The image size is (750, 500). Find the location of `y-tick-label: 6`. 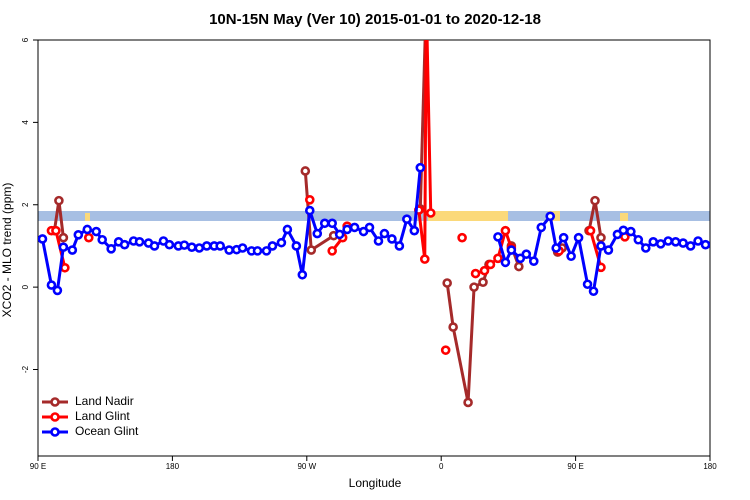

y-tick-label: 6 is located at coordinates (25, 39).